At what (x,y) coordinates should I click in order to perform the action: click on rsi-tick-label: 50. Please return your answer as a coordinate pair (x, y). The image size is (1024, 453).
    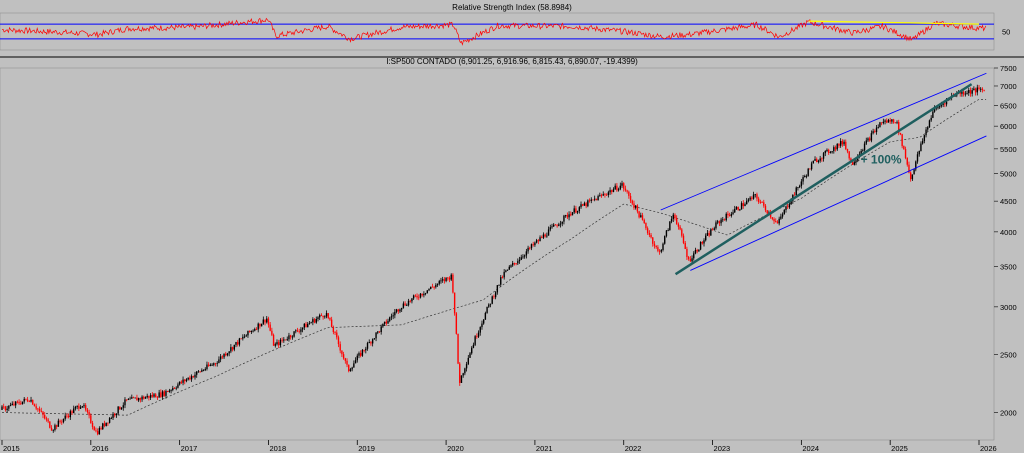
    Looking at the image, I should click on (1006, 32).